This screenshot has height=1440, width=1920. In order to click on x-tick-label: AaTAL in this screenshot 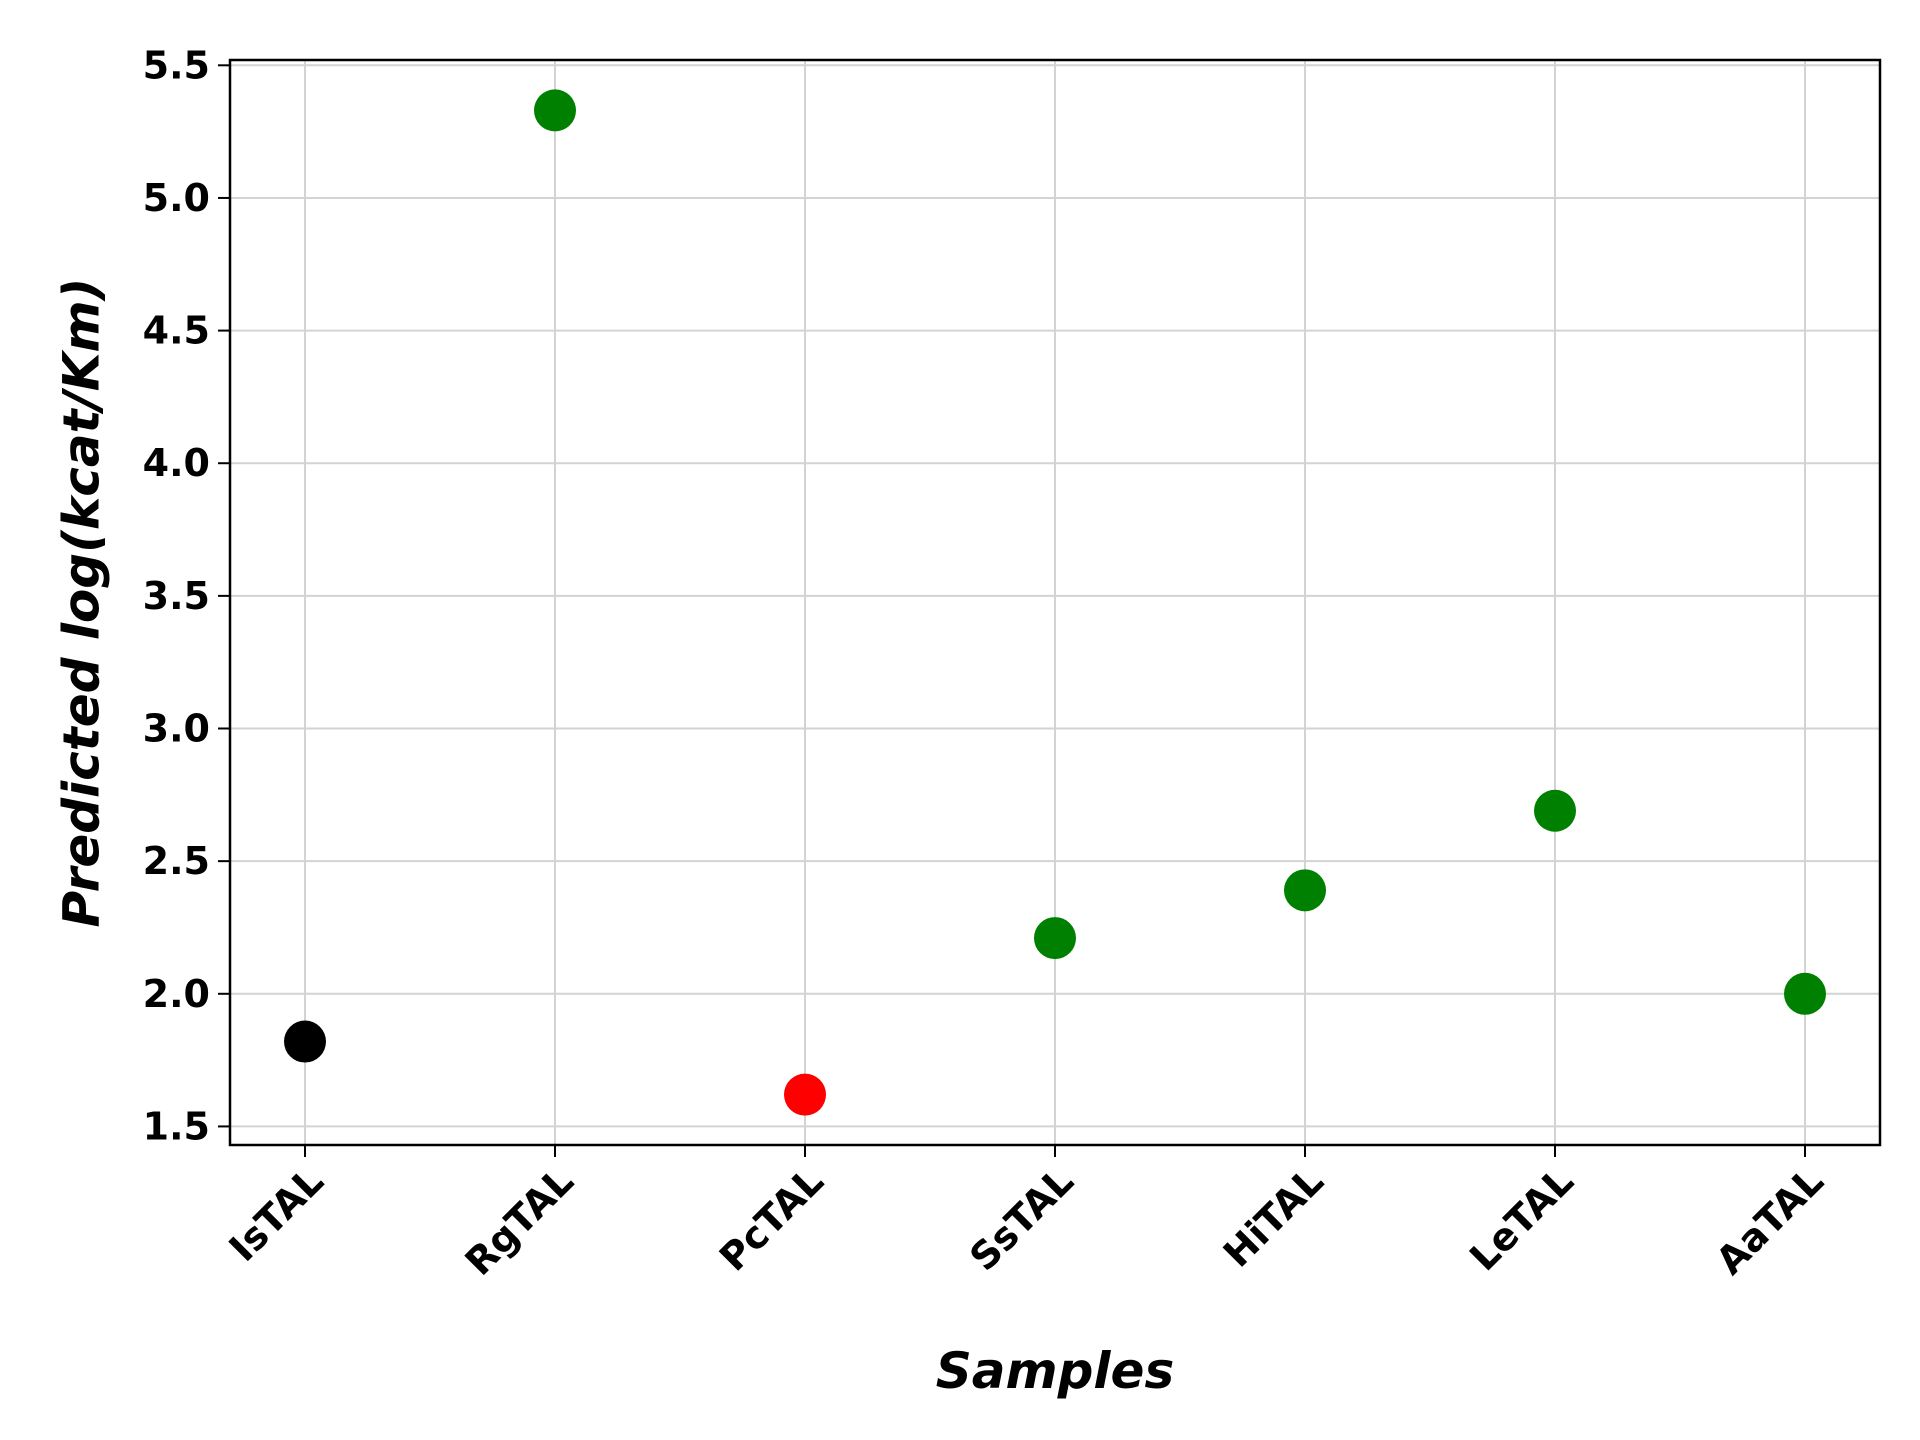, I will do `click(1770, 1221)`.